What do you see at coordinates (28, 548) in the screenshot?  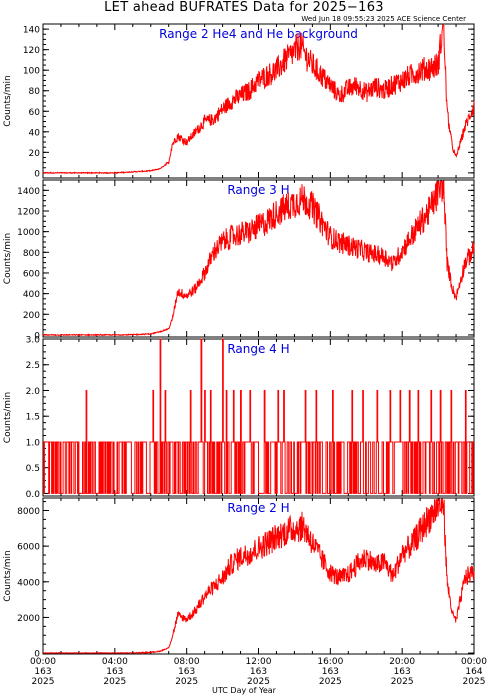 I see `y-tick-label: 6000` at bounding box center [28, 548].